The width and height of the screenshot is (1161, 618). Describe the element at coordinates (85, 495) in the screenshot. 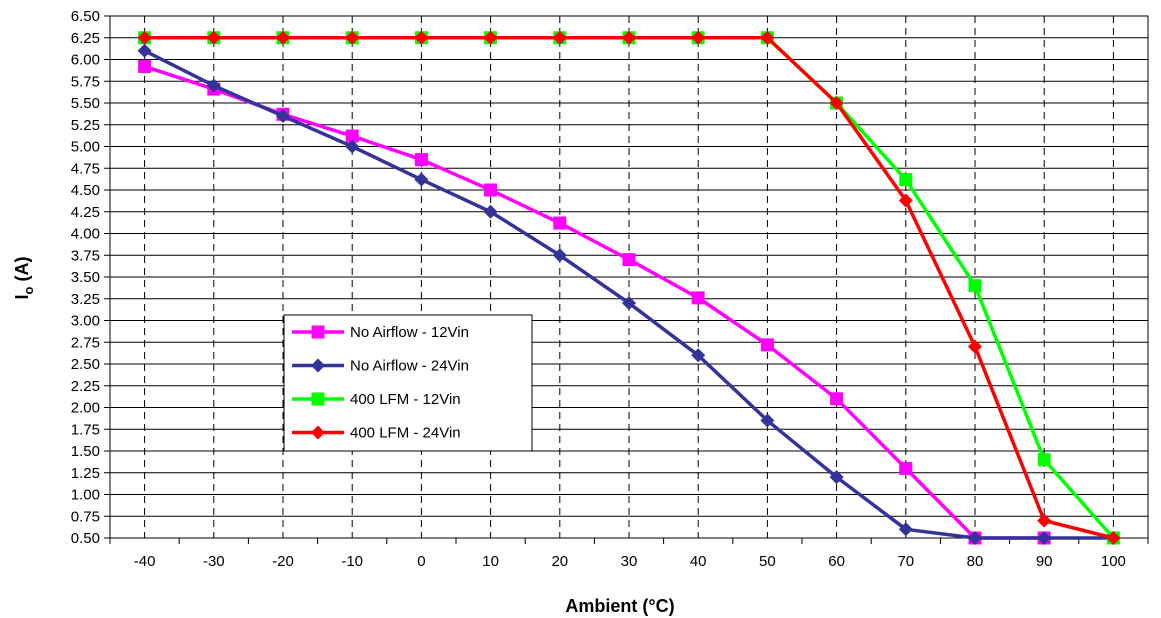

I see `y-tick-label: 1.00` at that location.